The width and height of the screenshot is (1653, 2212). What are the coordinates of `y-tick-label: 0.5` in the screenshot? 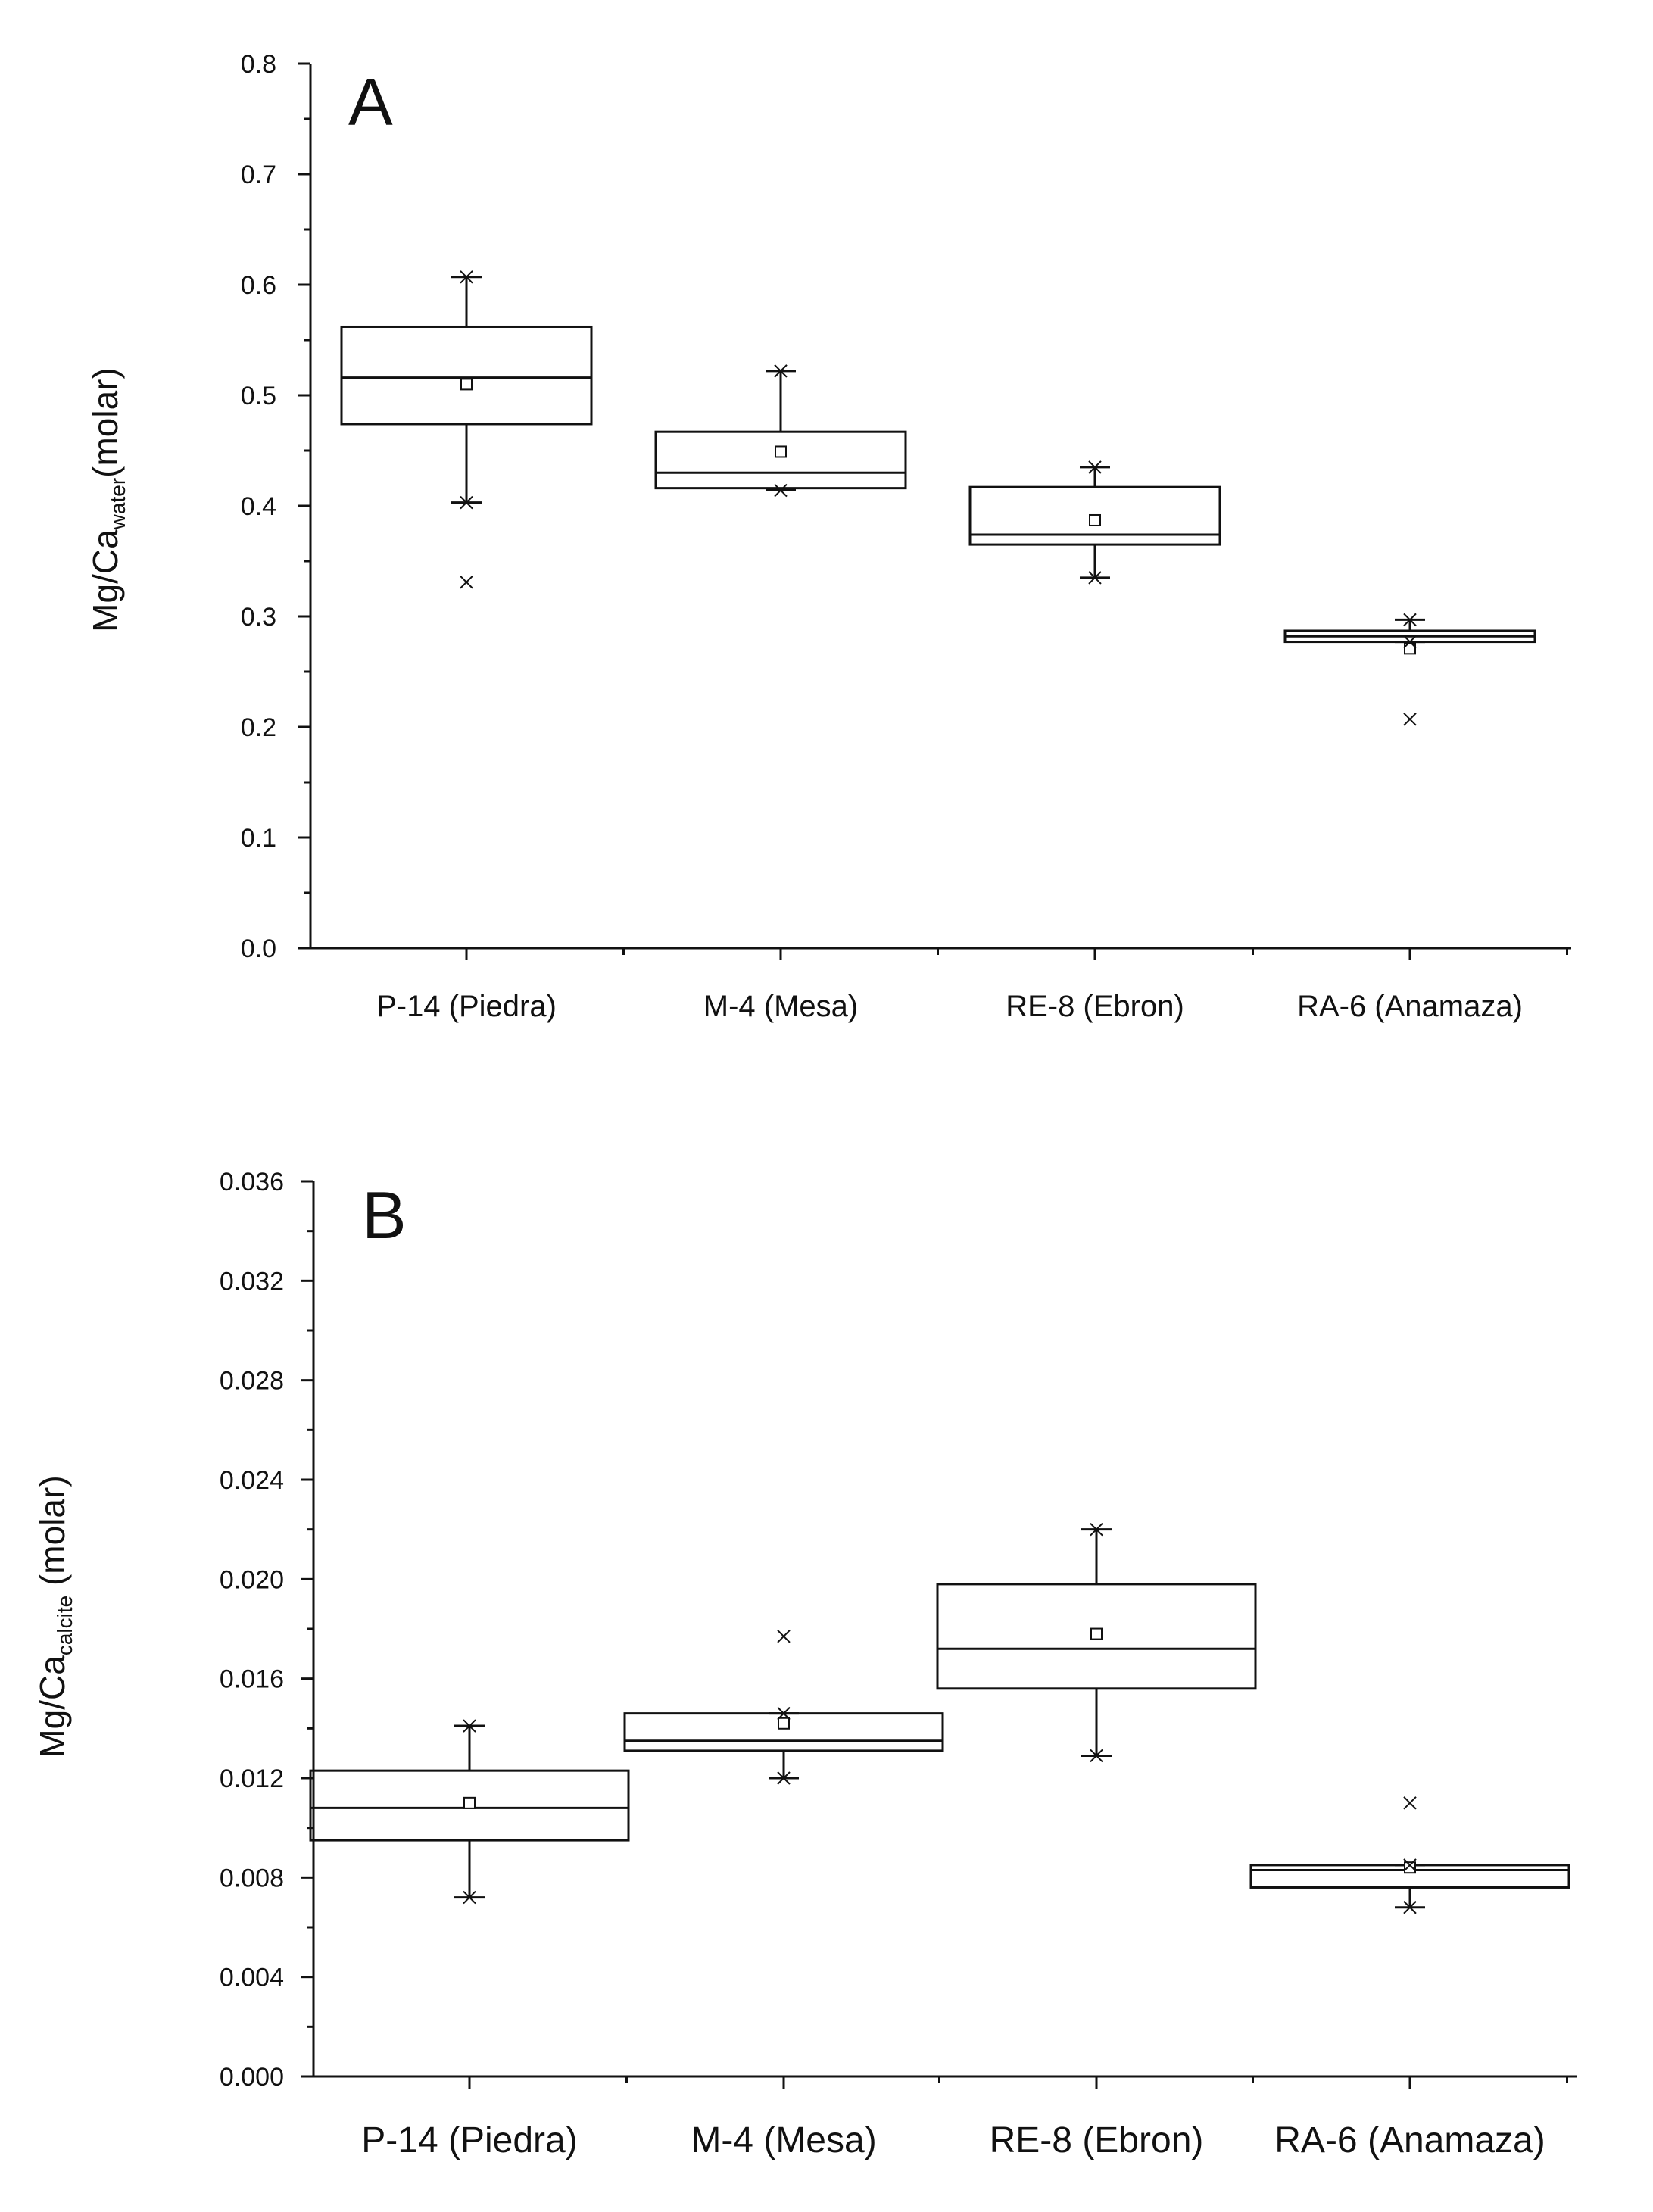 It's located at (258, 396).